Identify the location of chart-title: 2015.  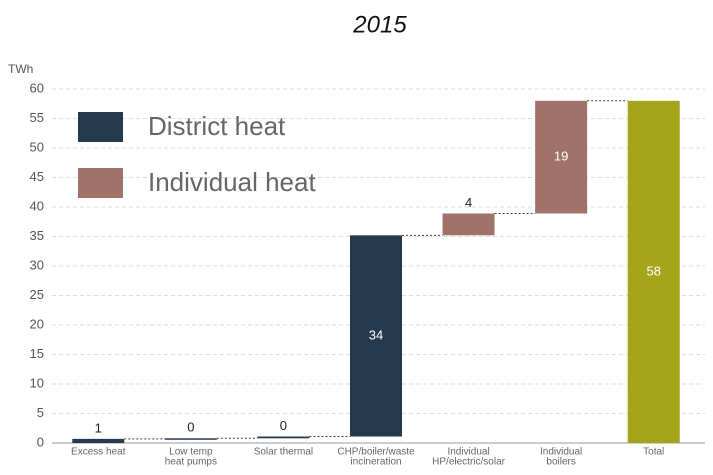
(379, 24).